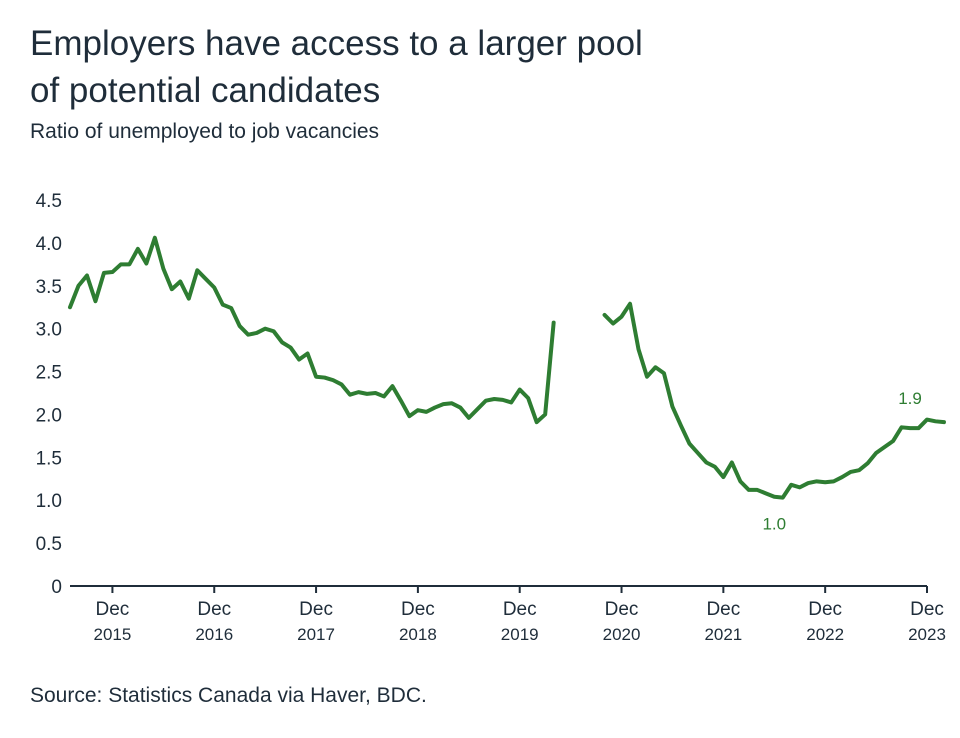 This screenshot has height=738, width=960. Describe the element at coordinates (205, 90) in the screenshot. I see `chart-title-line-2: of potential candidates` at that location.